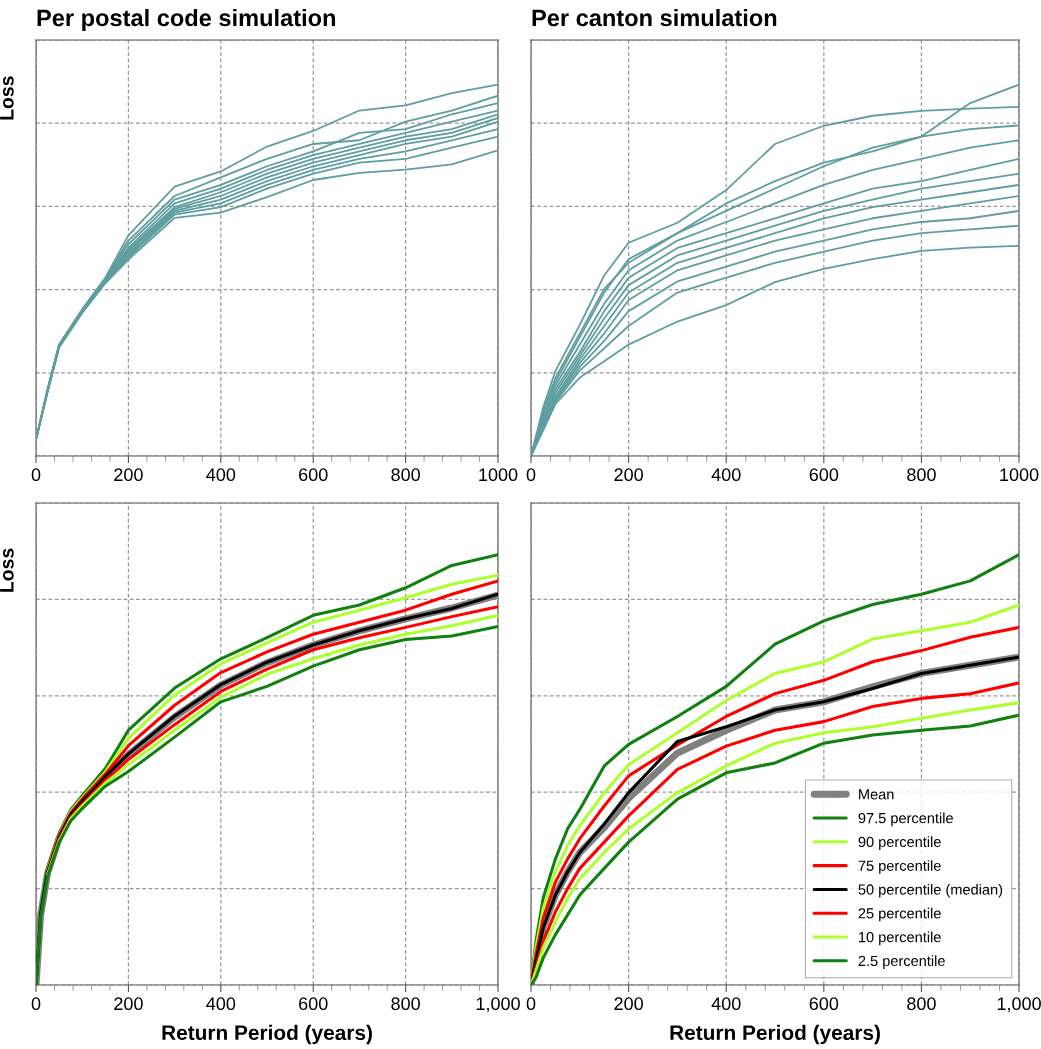 The height and width of the screenshot is (1049, 1041). I want to click on legend-label: 50 percentile (median), so click(930, 890).